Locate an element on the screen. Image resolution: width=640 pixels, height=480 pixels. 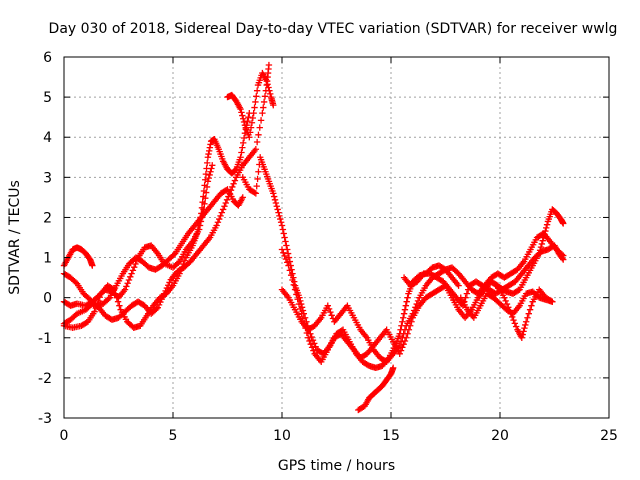
x-tick-label: 15 is located at coordinates (391, 436).